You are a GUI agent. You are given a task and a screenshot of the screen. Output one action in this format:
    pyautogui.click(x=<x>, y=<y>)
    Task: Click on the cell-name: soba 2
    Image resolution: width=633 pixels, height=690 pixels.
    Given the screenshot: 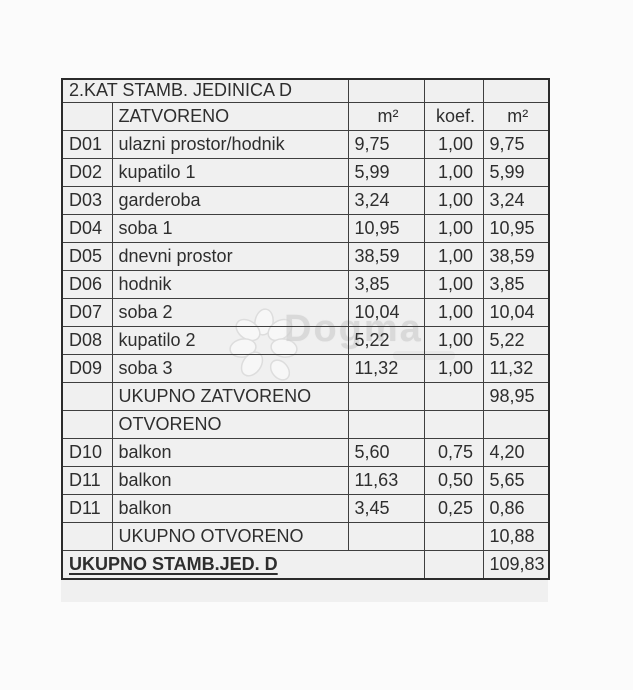 What is the action you would take?
    pyautogui.click(x=230, y=312)
    